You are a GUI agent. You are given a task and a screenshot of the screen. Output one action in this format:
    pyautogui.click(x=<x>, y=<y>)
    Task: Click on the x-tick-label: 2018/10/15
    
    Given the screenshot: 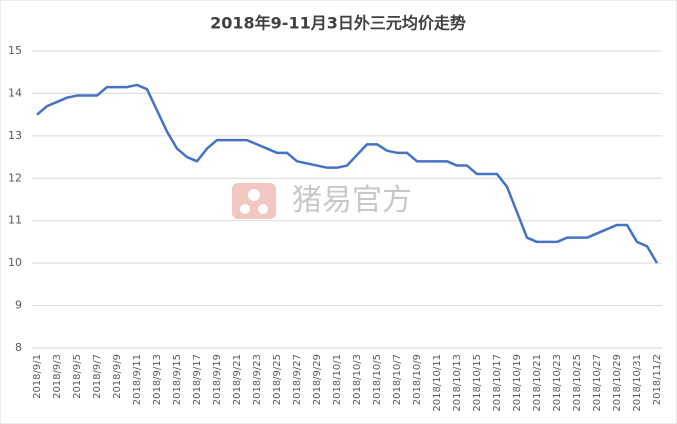 What is the action you would take?
    pyautogui.click(x=477, y=383)
    